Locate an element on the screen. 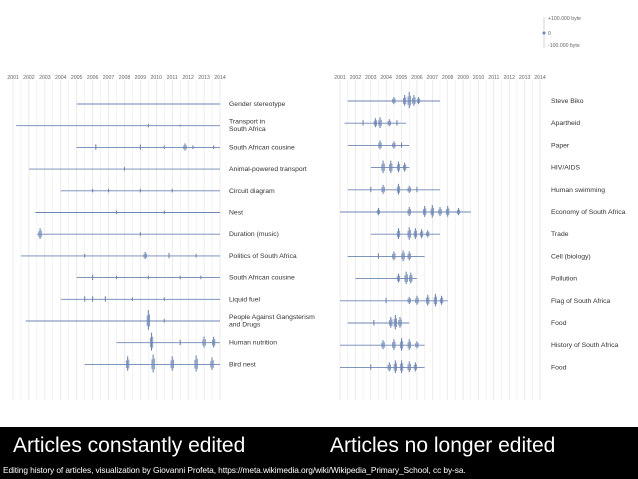  legend-label: 0 is located at coordinates (549, 34).